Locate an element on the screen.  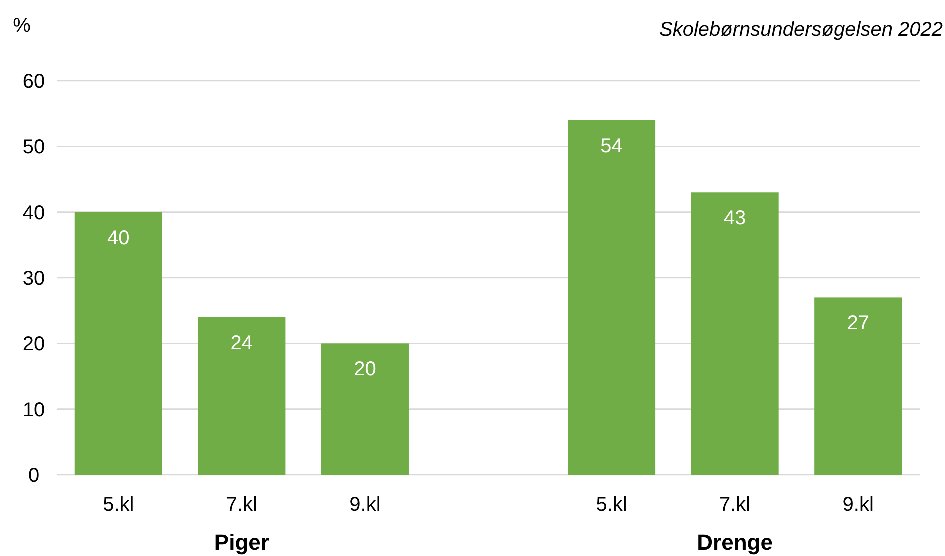
data-label: 54 is located at coordinates (611, 146).